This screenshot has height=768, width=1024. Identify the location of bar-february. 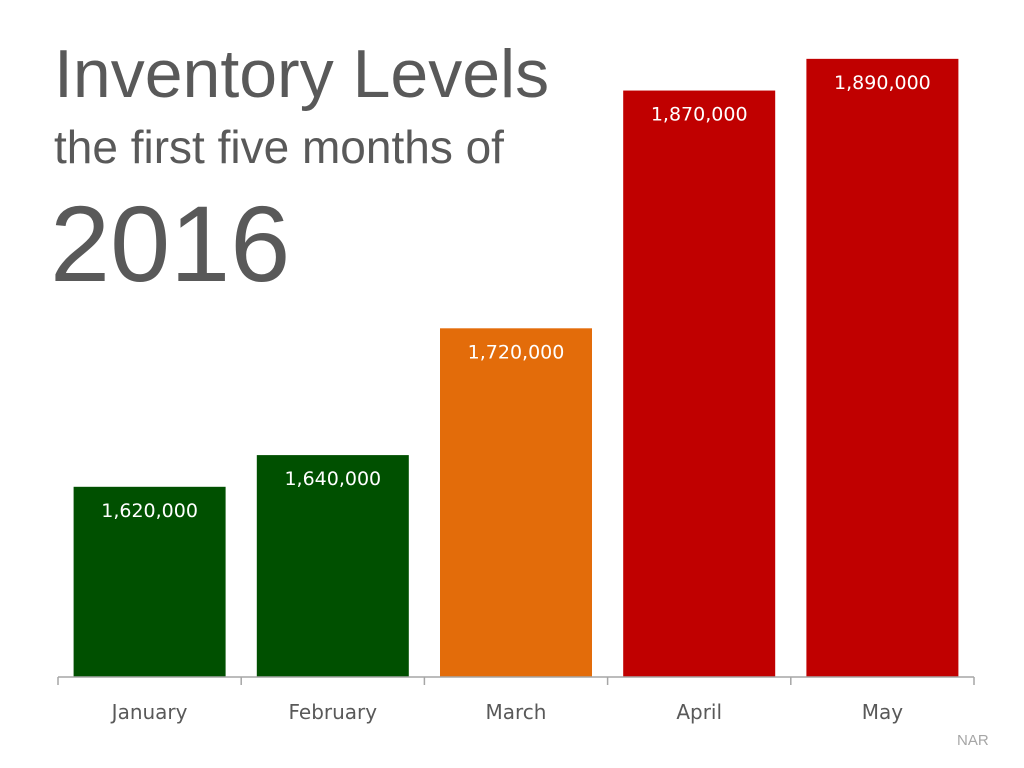
(332, 566).